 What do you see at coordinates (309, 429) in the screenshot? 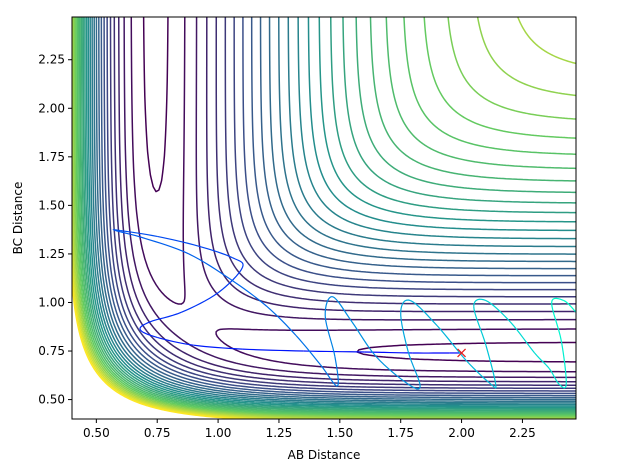
I see `x-axis: 0.50 0.75 1.00 1.25 1.50 1.75 2.00 2.25` at bounding box center [309, 429].